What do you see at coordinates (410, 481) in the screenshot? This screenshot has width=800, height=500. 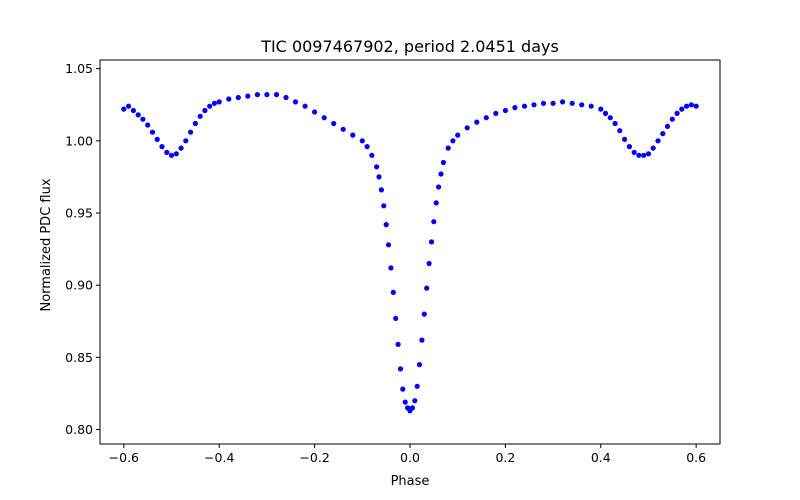 I see `x-axis-label: Phase` at bounding box center [410, 481].